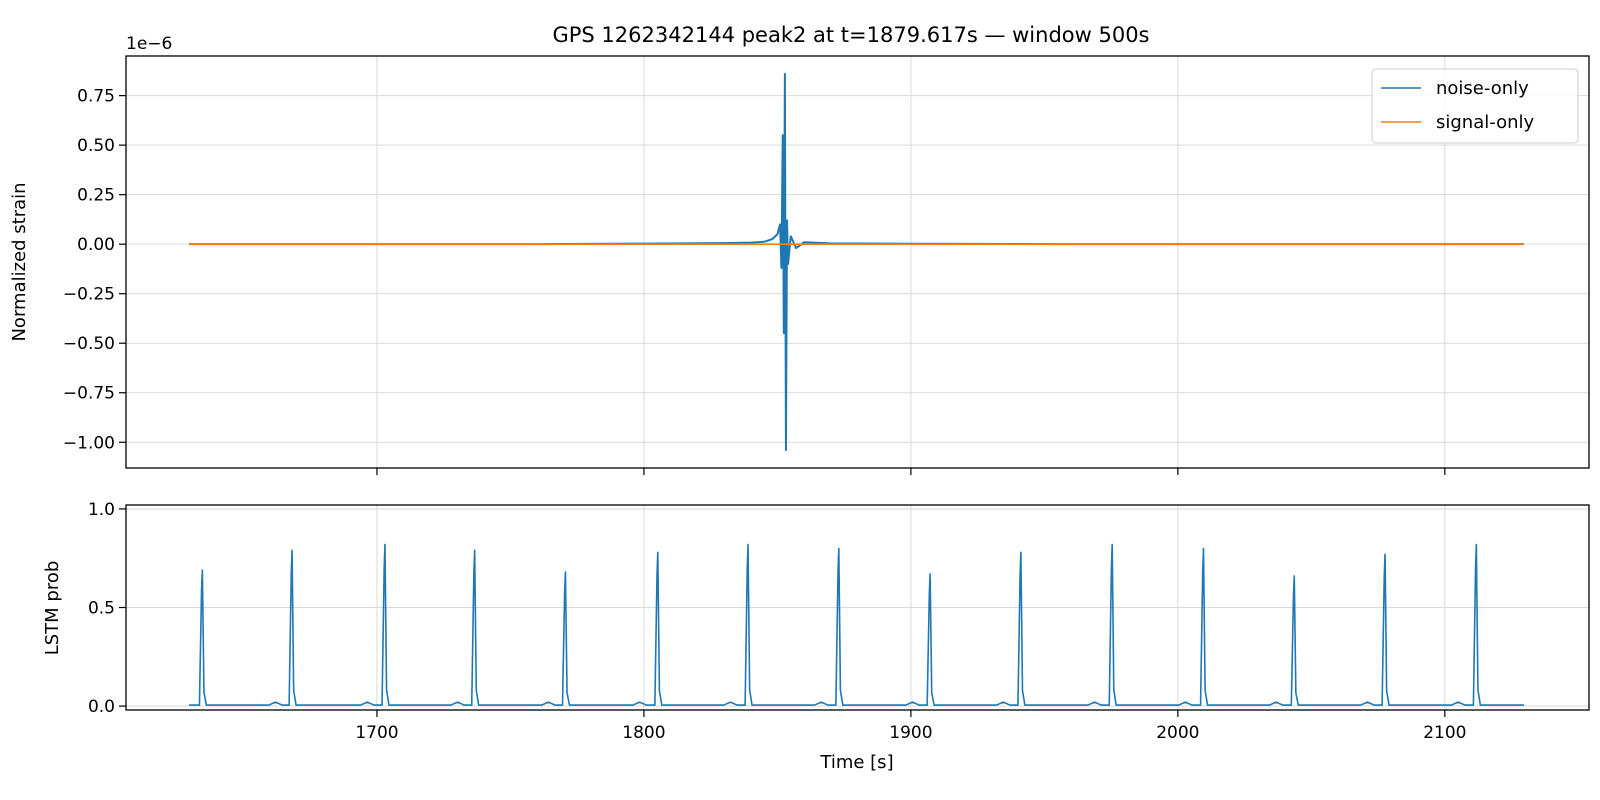  What do you see at coordinates (94, 270) in the screenshot?
I see `strain-y-ticks: 0.75 0.50 0.25 0.00 −0.25 −0.50 −0.75 −1.00` at bounding box center [94, 270].